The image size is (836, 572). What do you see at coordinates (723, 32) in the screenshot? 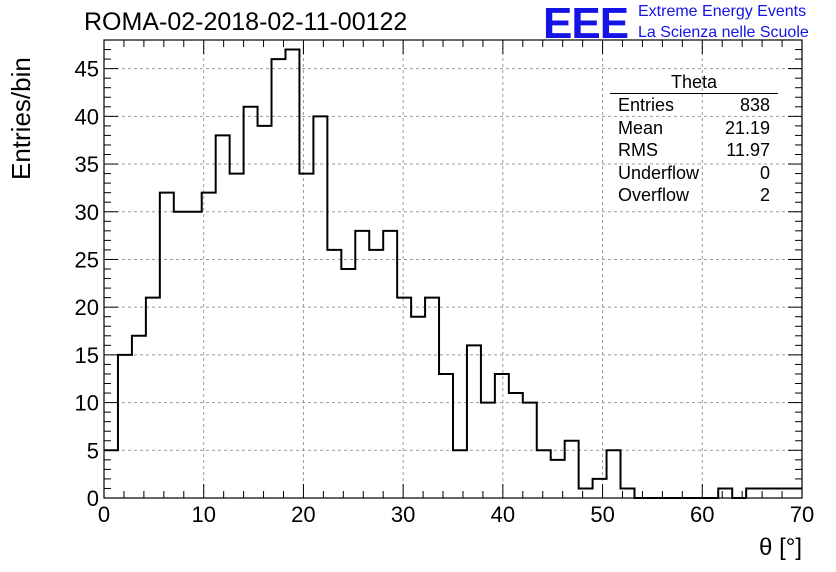
I see `logo-subtitle-line2: La Scienza nelle Scuole` at bounding box center [723, 32].